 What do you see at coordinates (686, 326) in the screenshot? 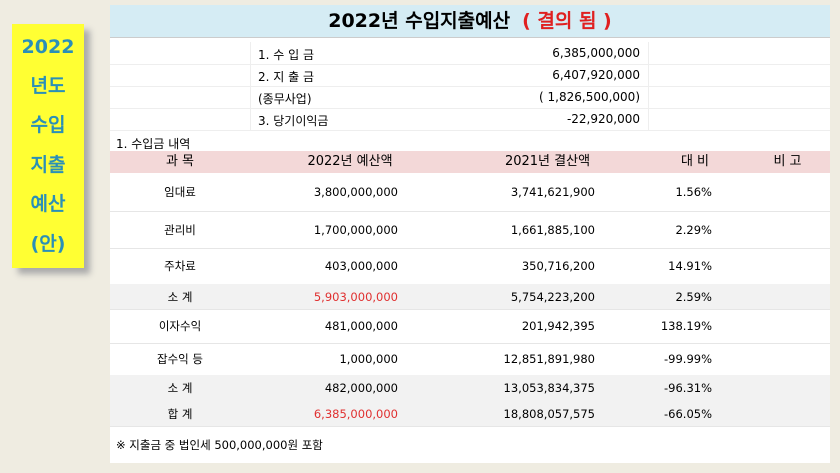
I see `table-cell: 138.19%` at bounding box center [686, 326].